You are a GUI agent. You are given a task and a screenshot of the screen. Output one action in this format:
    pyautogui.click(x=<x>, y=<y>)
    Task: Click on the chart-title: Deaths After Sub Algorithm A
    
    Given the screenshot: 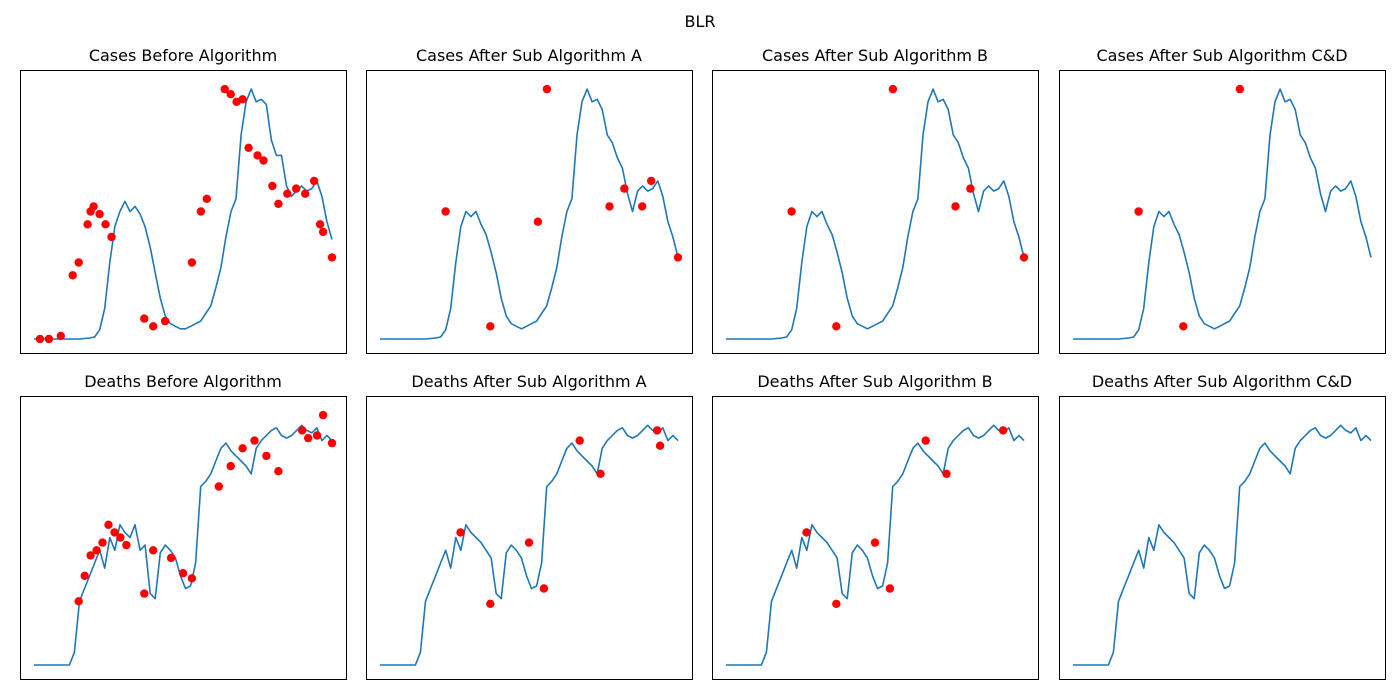 What is the action you would take?
    pyautogui.click(x=528, y=381)
    